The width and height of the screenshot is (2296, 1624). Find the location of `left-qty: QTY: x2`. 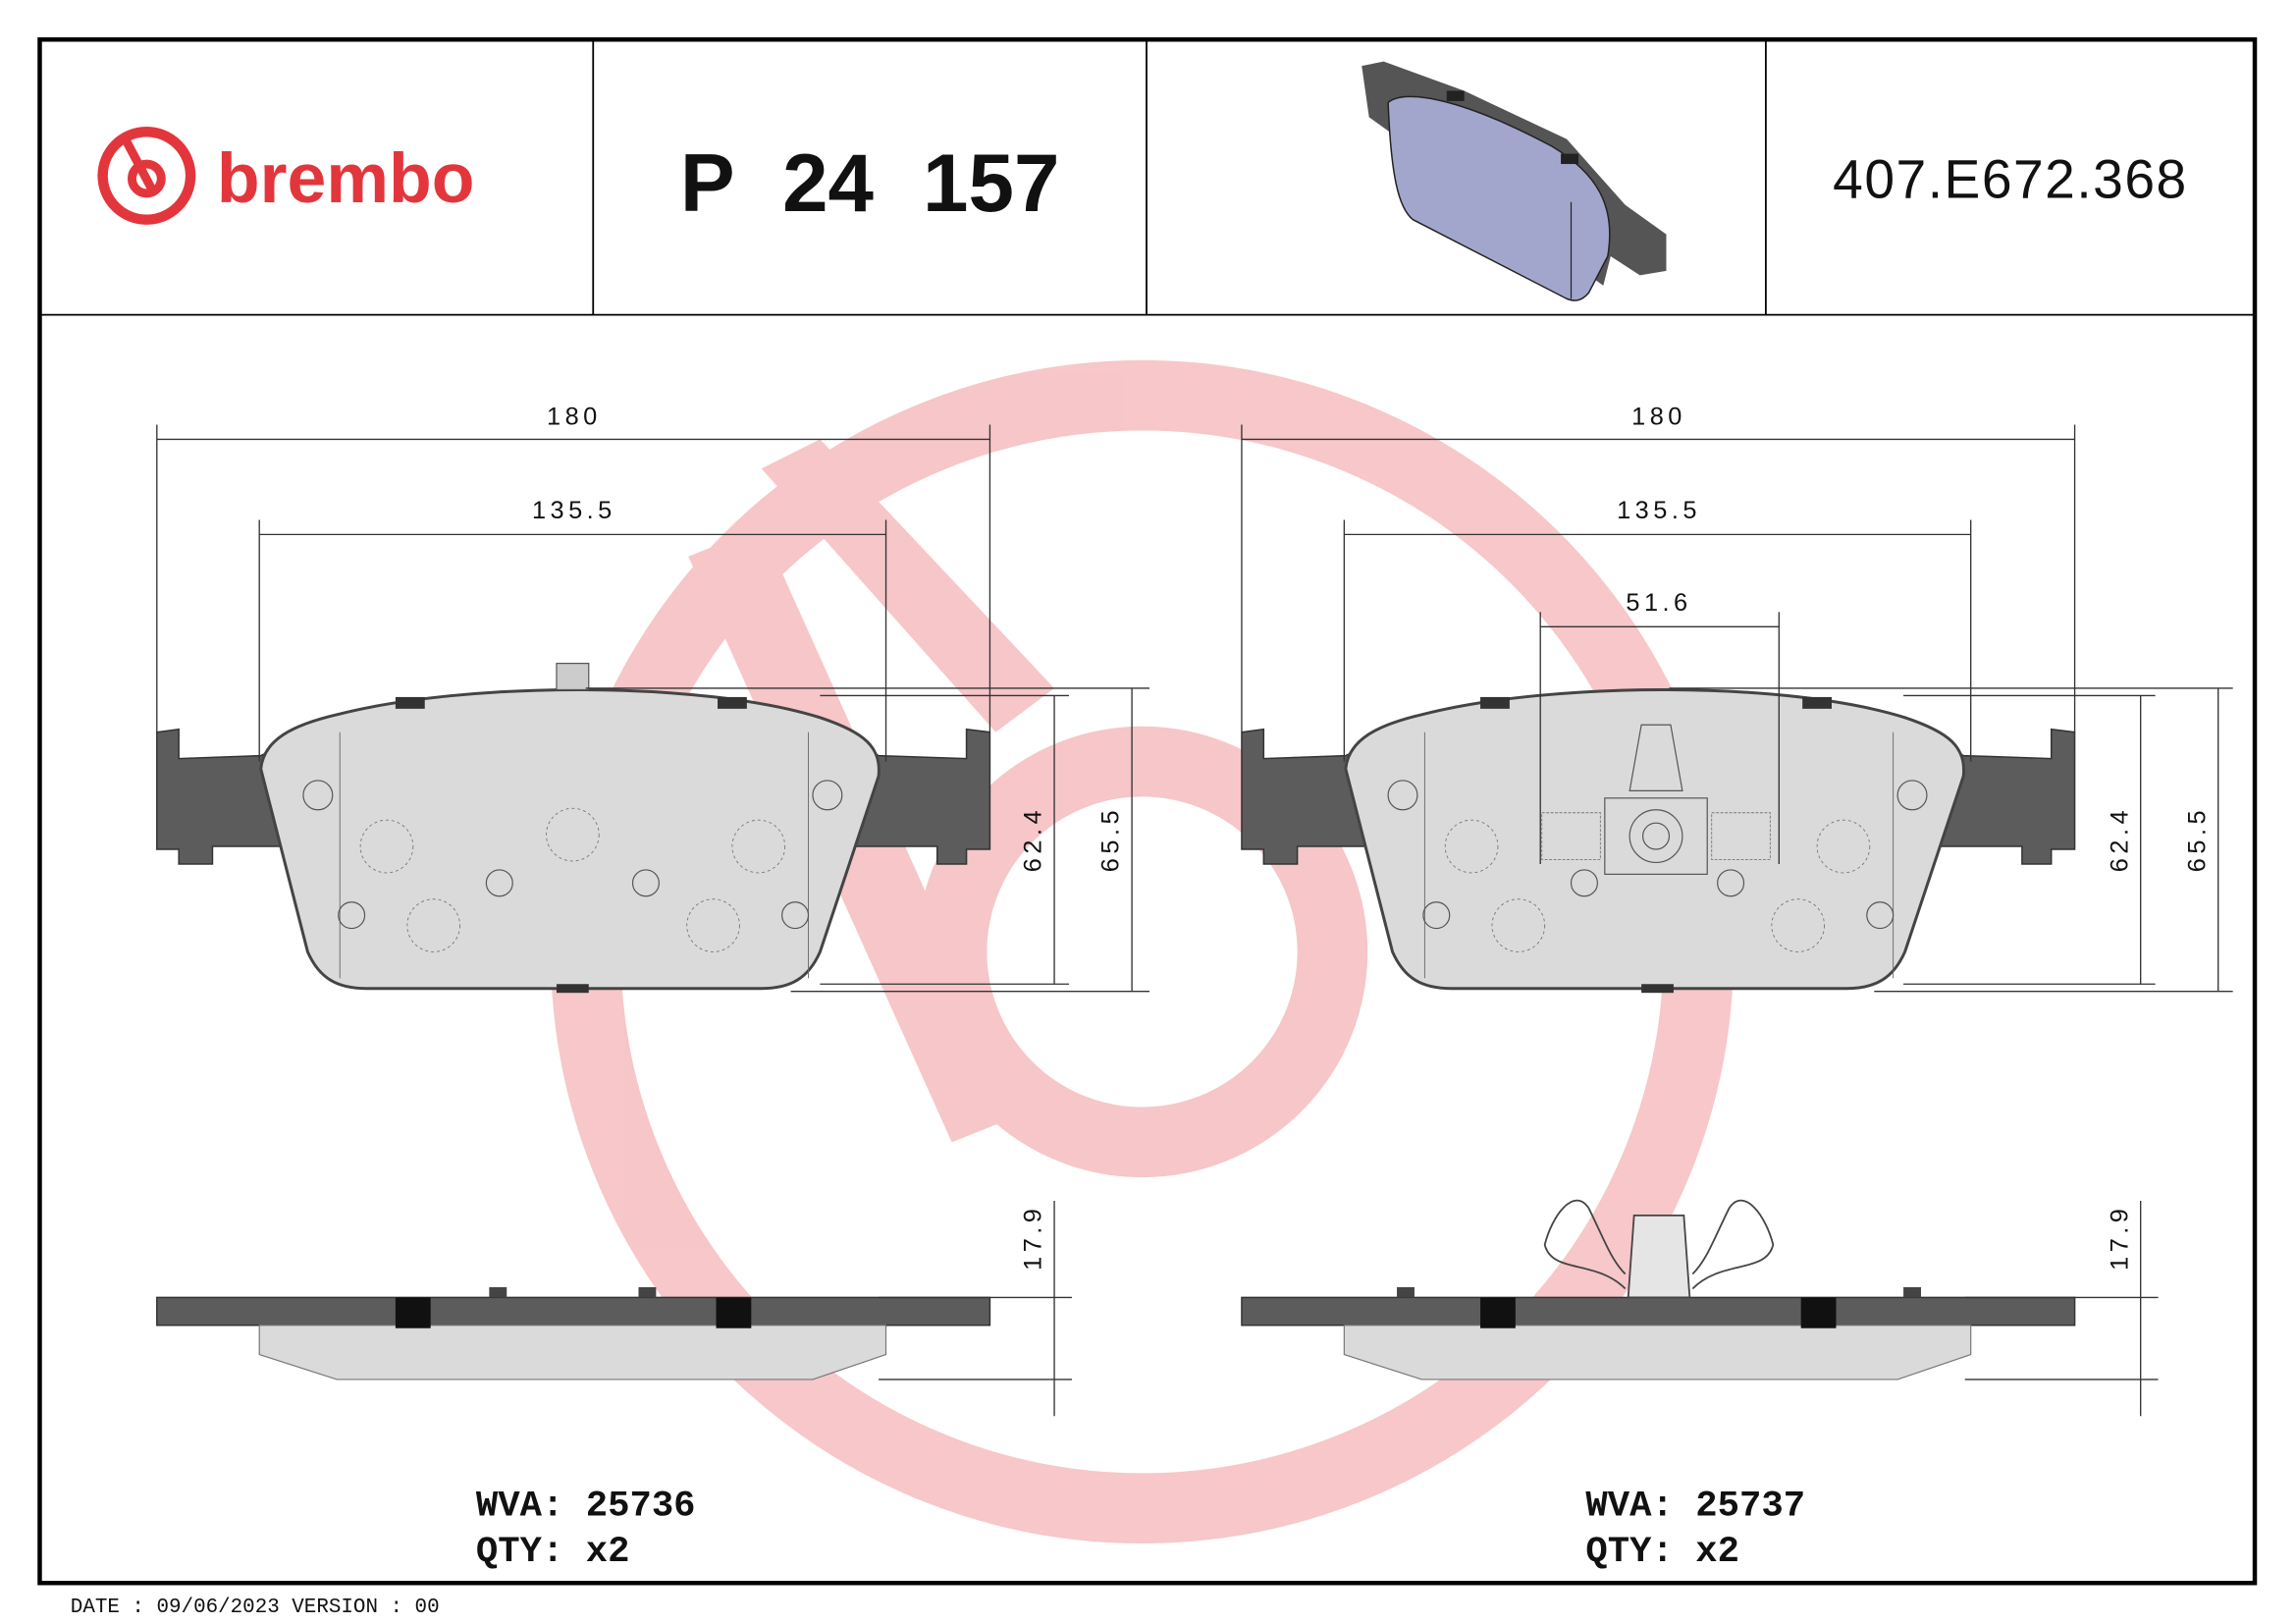

left-qty: QTY: x2 is located at coordinates (553, 1552).